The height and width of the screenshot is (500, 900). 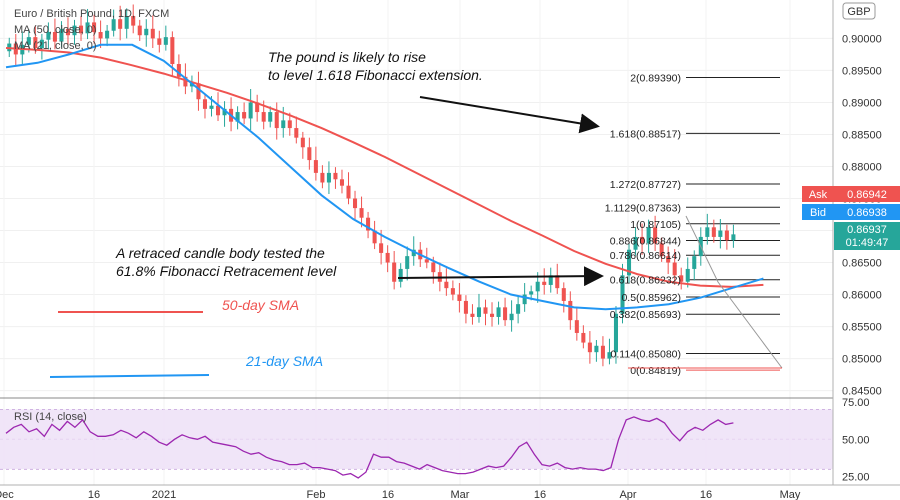 I want to click on bid-badge: Bid 0.86938, so click(x=851, y=212).